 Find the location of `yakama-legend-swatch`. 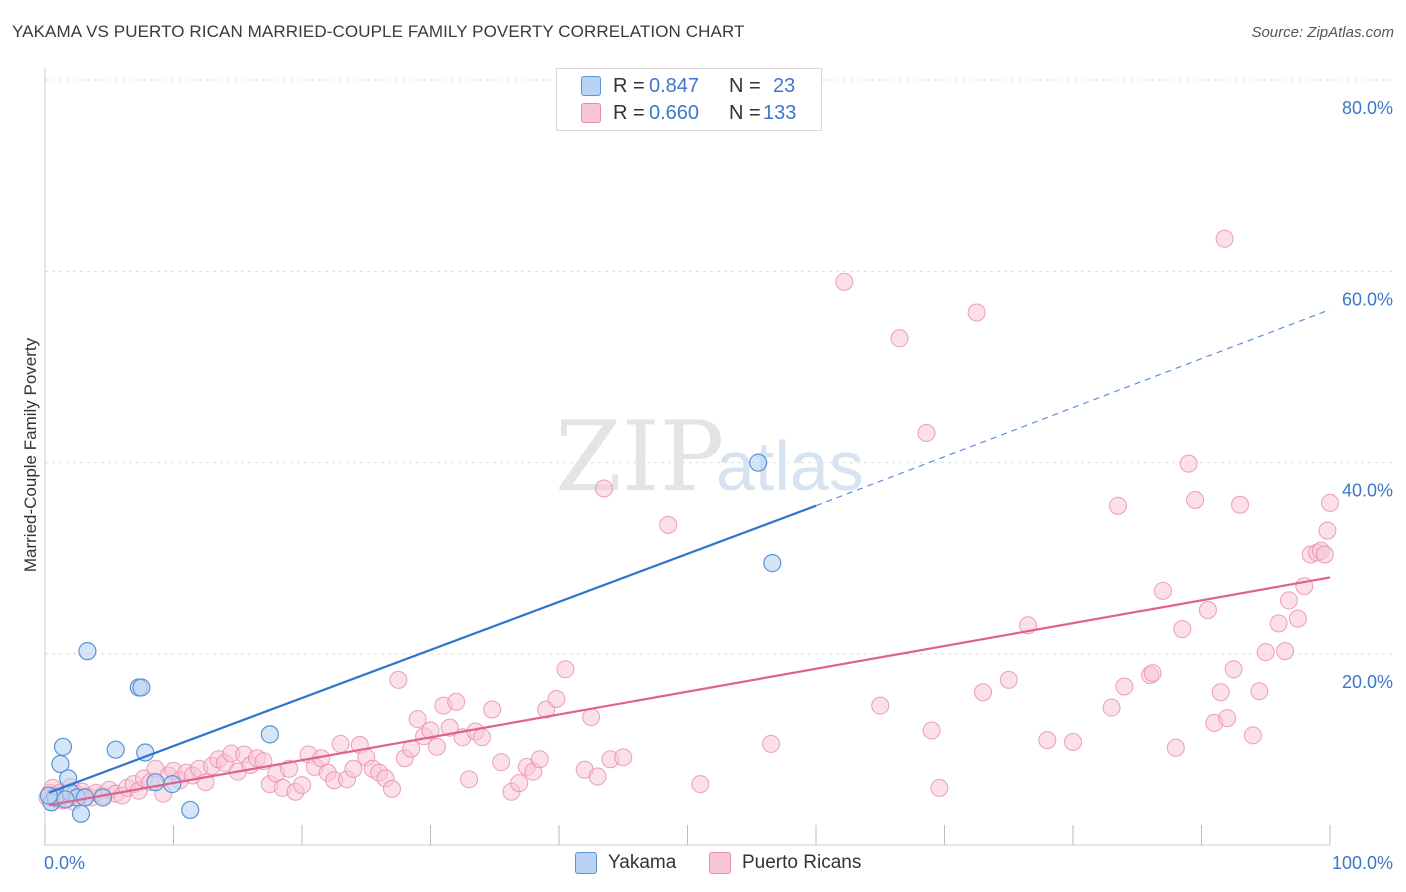

yakama-legend-swatch is located at coordinates (586, 863).